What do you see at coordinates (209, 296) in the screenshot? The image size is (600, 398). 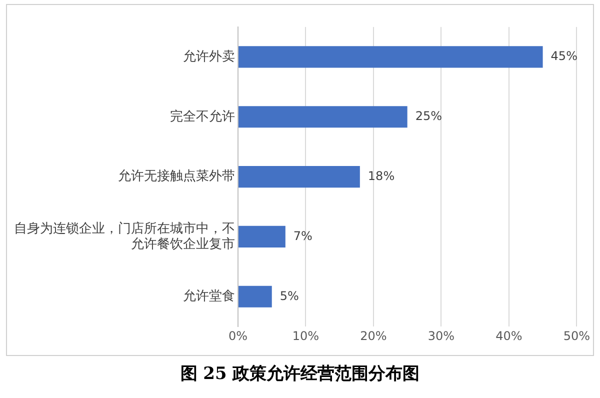 I see `y-tick-label: 允许堂食` at bounding box center [209, 296].